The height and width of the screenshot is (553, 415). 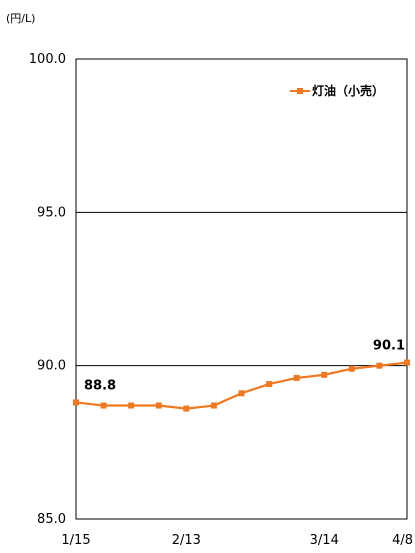 What do you see at coordinates (76, 402) in the screenshot?
I see `data-point-1/15` at bounding box center [76, 402].